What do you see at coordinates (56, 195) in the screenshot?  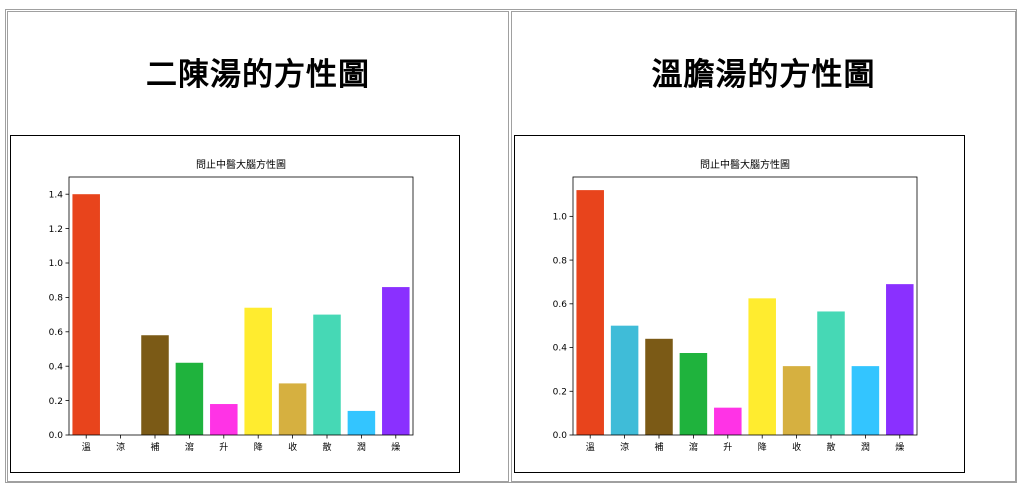 I see `y-tick-label: 1.4` at bounding box center [56, 195].